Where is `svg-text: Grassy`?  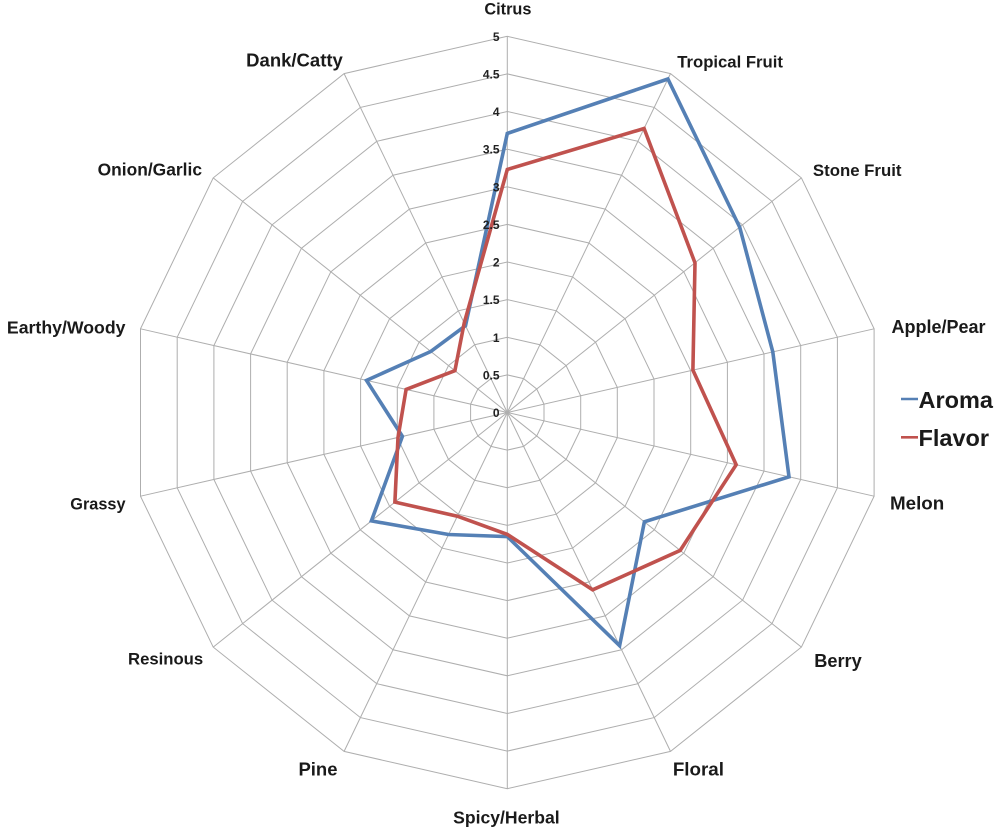 svg-text: Grassy is located at coordinates (97, 504).